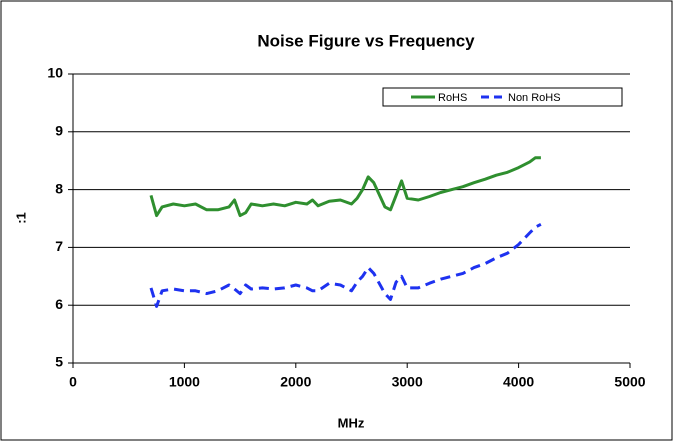 The image size is (673, 441). What do you see at coordinates (55, 73) in the screenshot?
I see `y-tick-label: 10` at bounding box center [55, 73].